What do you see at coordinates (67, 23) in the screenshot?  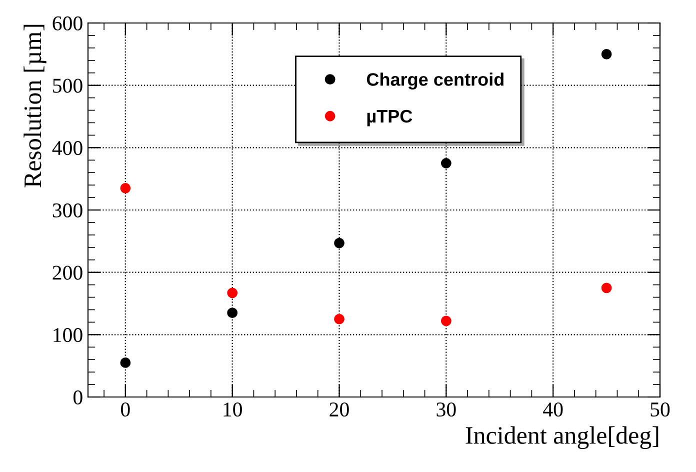 I see `y-tick-label: 600` at bounding box center [67, 23].